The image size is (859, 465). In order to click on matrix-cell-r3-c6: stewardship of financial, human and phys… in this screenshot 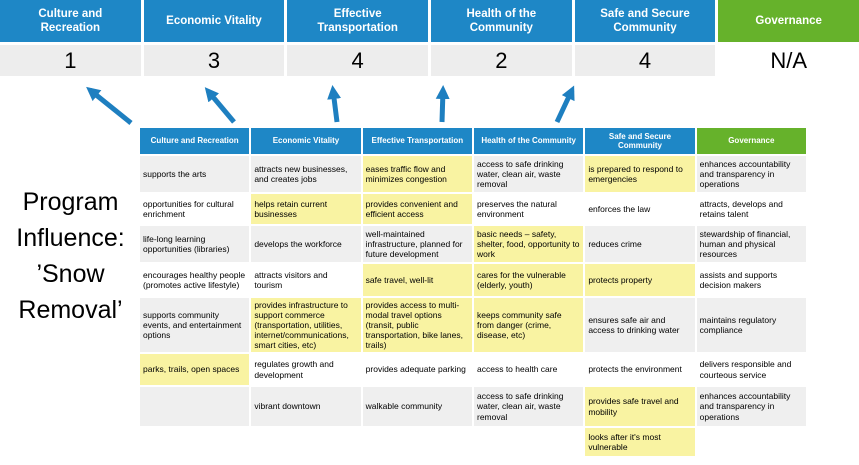, I will do `click(751, 244)`.